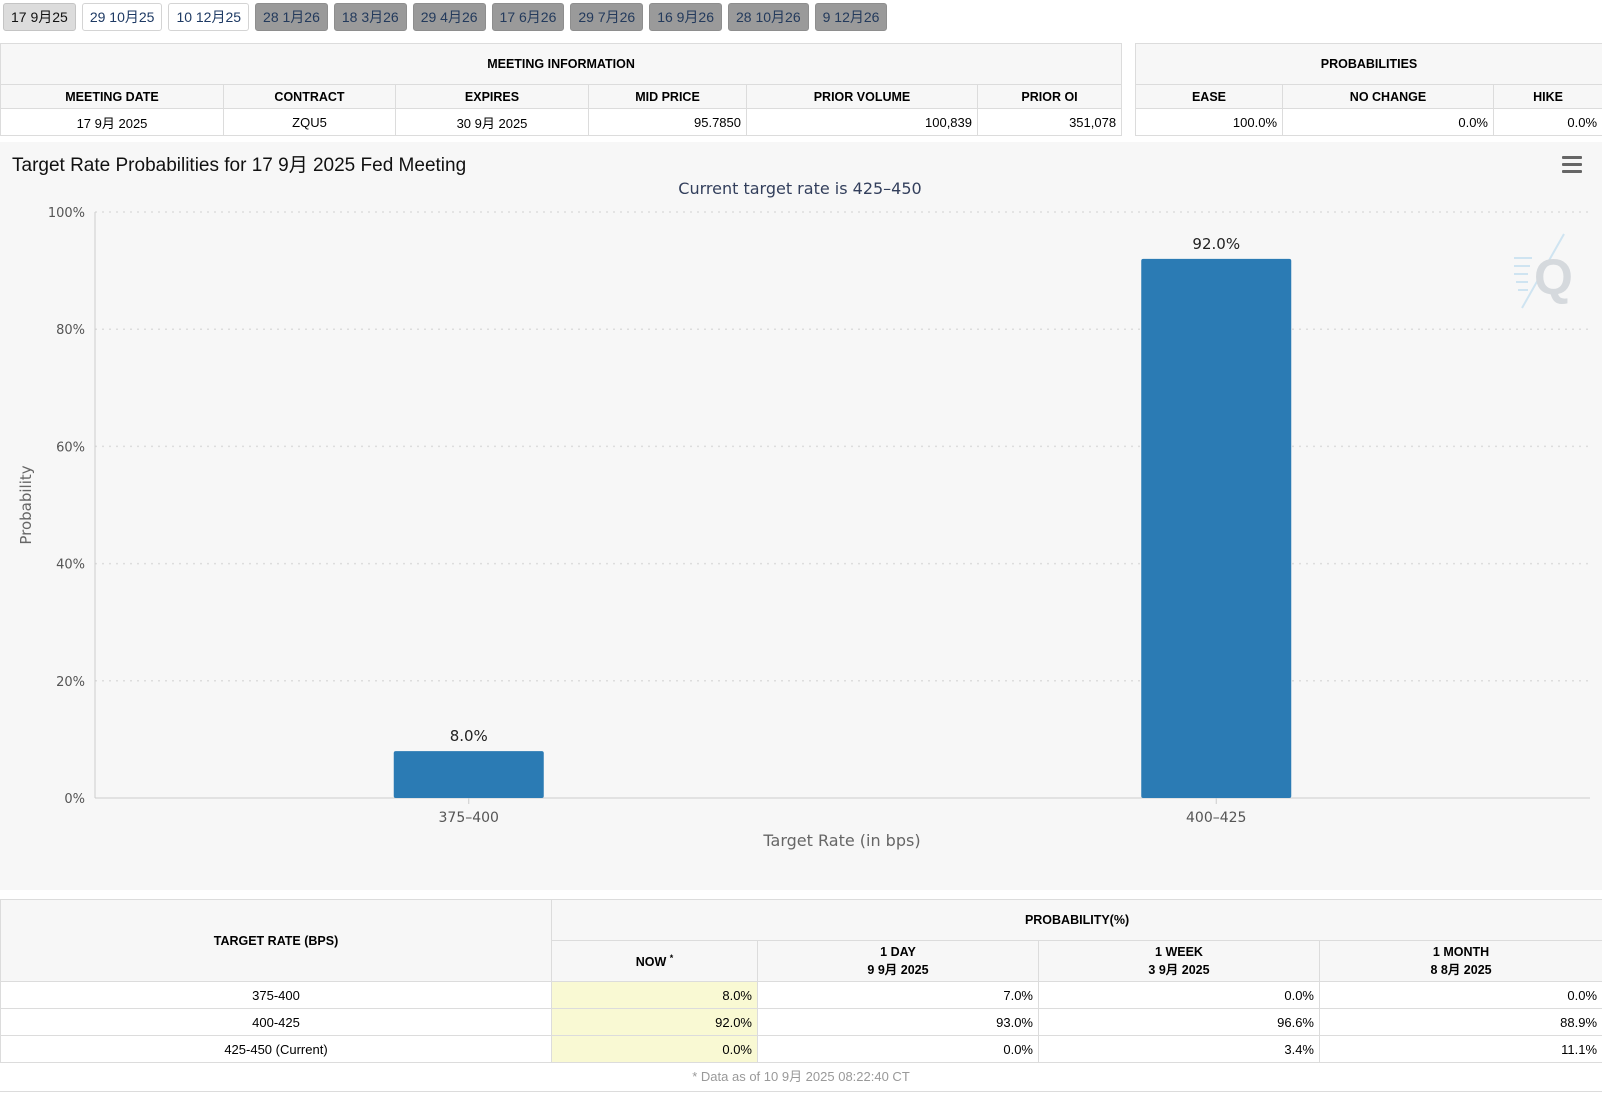 This screenshot has width=1602, height=1093. I want to click on month-cell: 0.0%, so click(1460, 995).